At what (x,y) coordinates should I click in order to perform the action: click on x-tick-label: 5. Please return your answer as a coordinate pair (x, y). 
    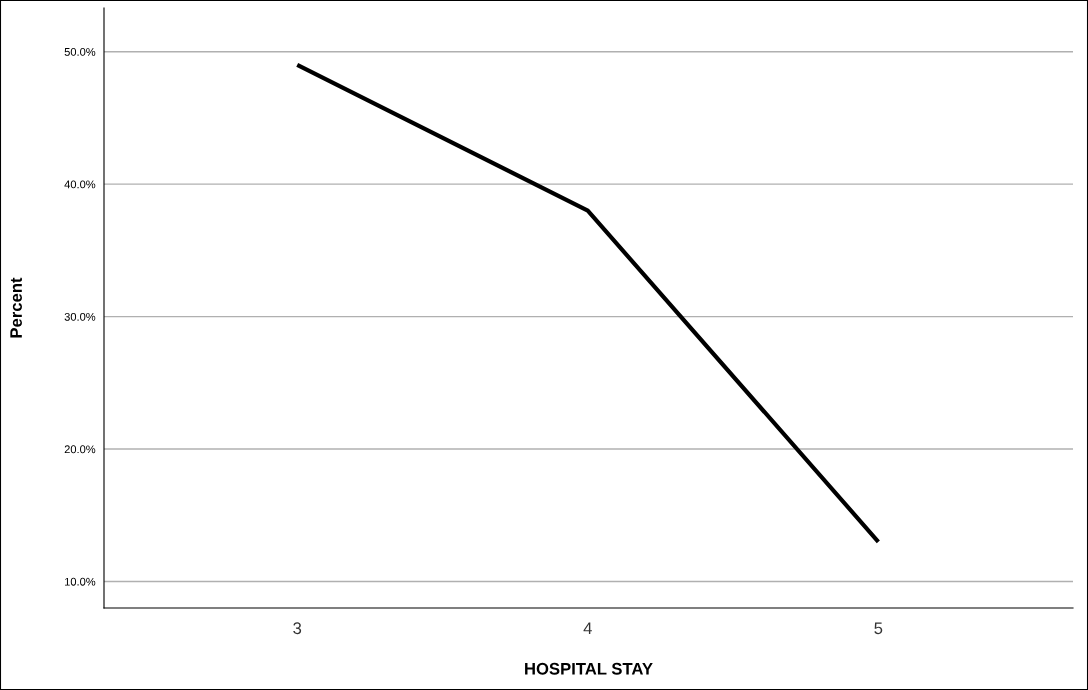
    Looking at the image, I should click on (878, 628).